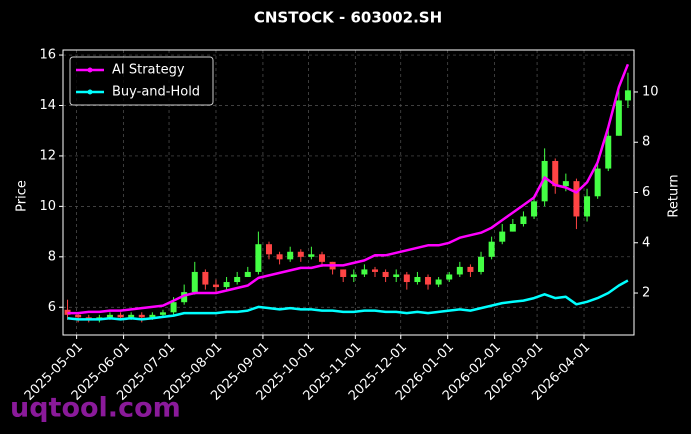 The image size is (691, 434). What do you see at coordinates (52, 307) in the screenshot?
I see `y-tick-label: 6` at bounding box center [52, 307].